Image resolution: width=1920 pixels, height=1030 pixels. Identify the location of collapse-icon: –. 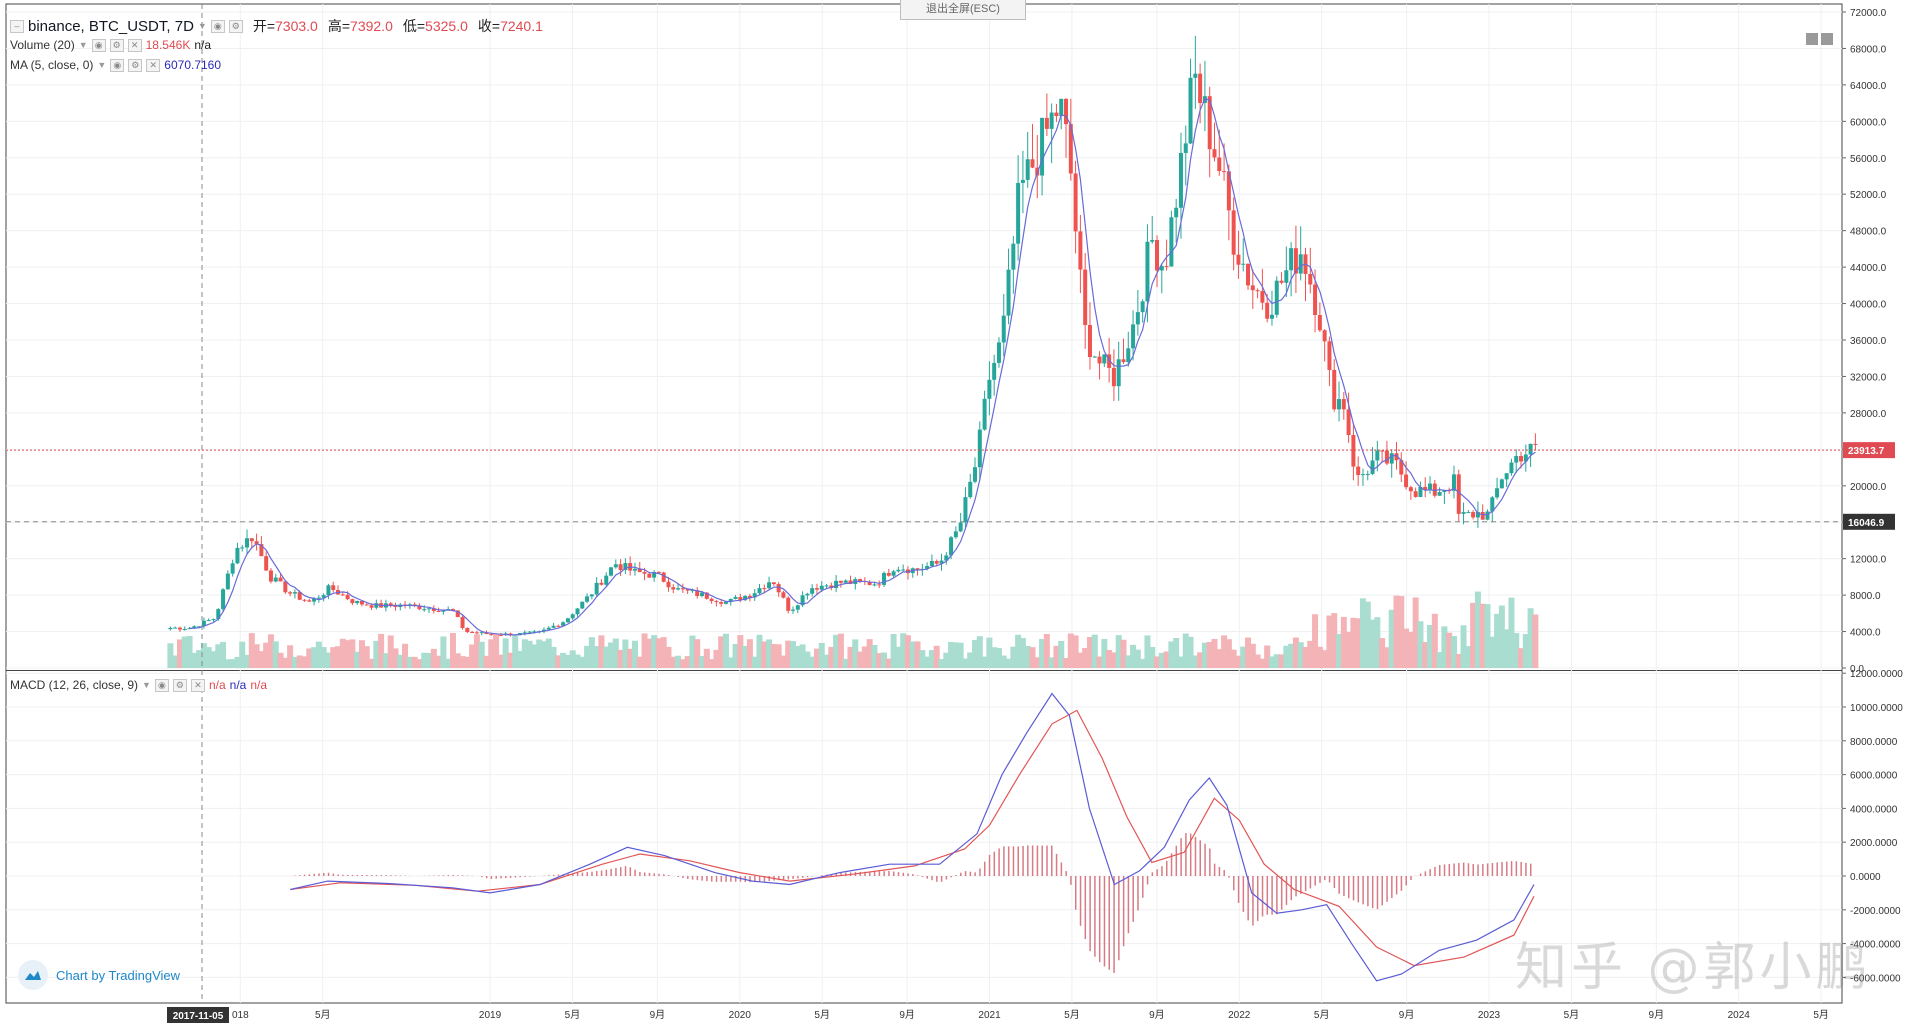
(17, 26).